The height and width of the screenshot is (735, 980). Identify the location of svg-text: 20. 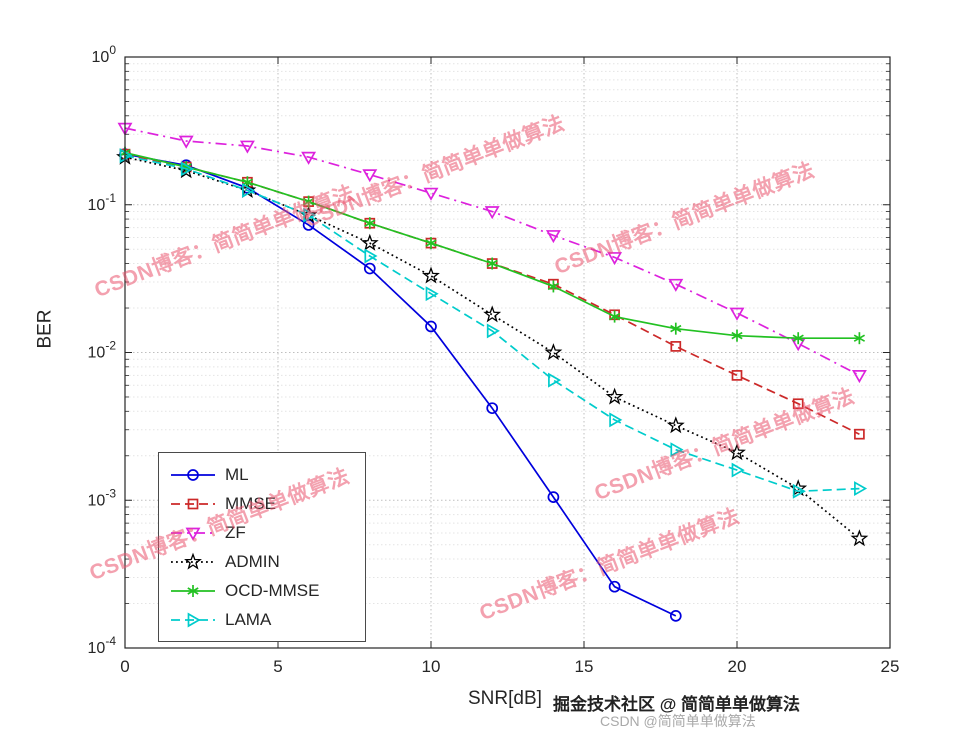
(737, 666).